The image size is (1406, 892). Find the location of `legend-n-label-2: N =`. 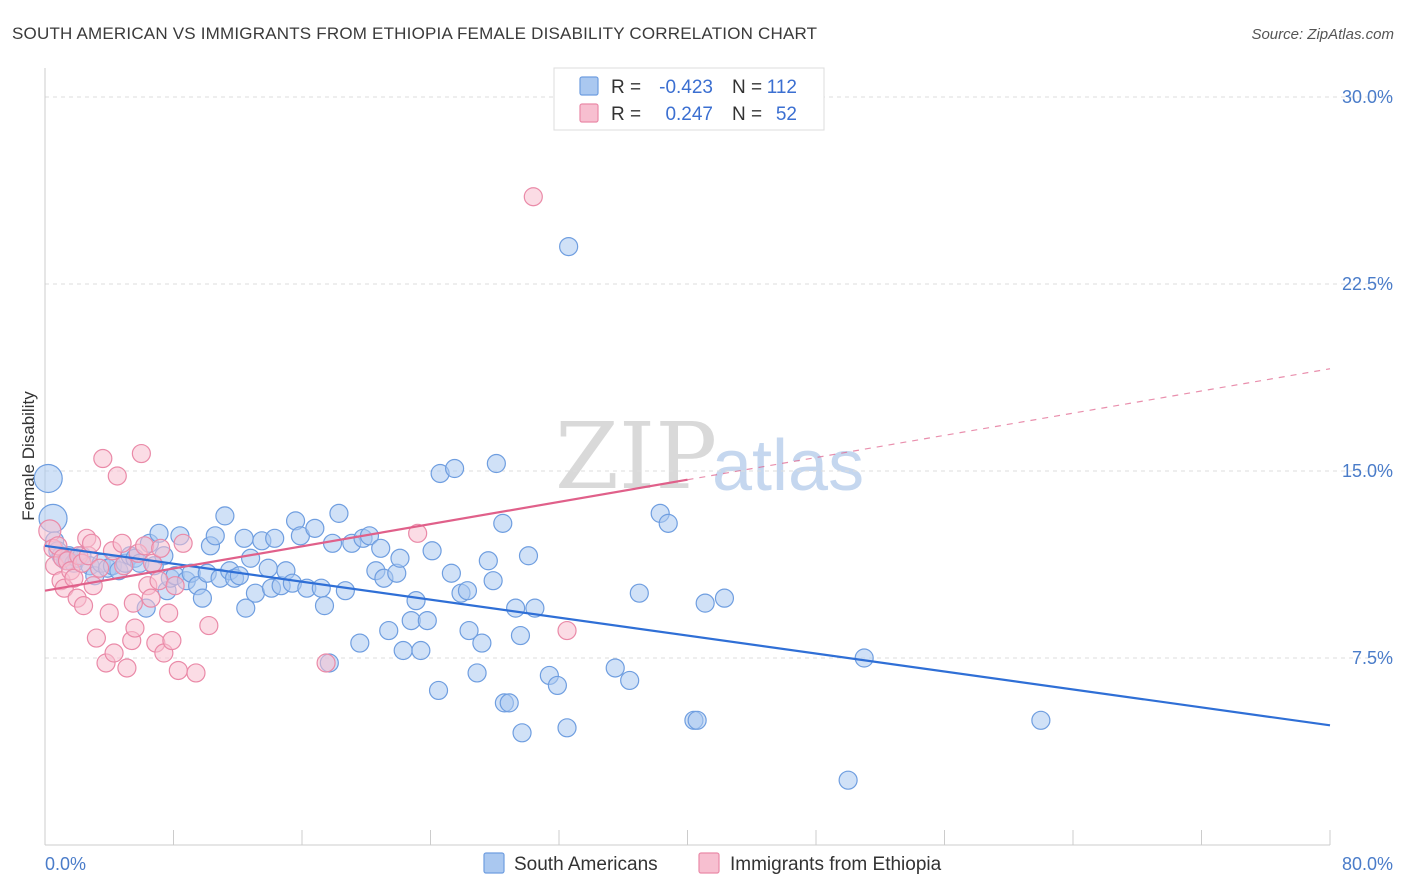

legend-n-label-2: N = is located at coordinates (747, 114).